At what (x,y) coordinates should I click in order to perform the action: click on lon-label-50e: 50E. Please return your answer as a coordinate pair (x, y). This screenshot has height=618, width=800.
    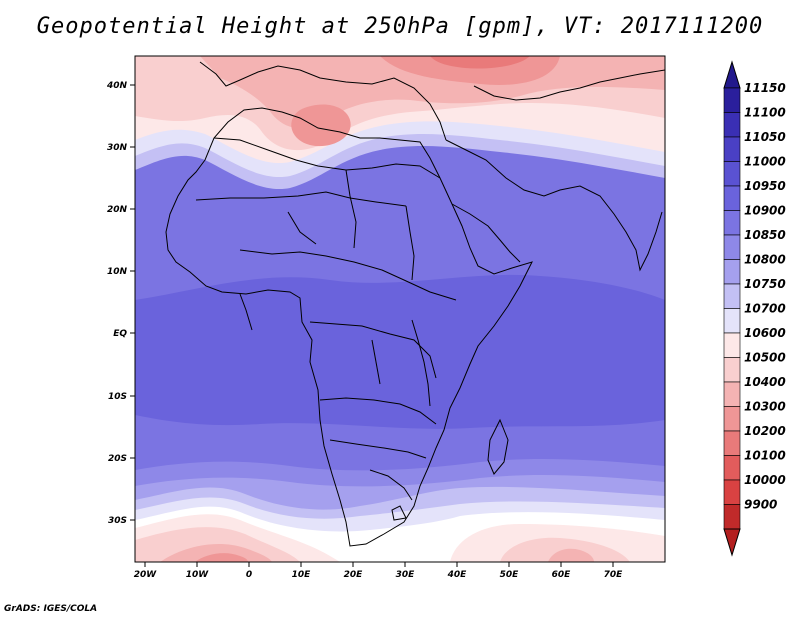
    Looking at the image, I should click on (510, 575).